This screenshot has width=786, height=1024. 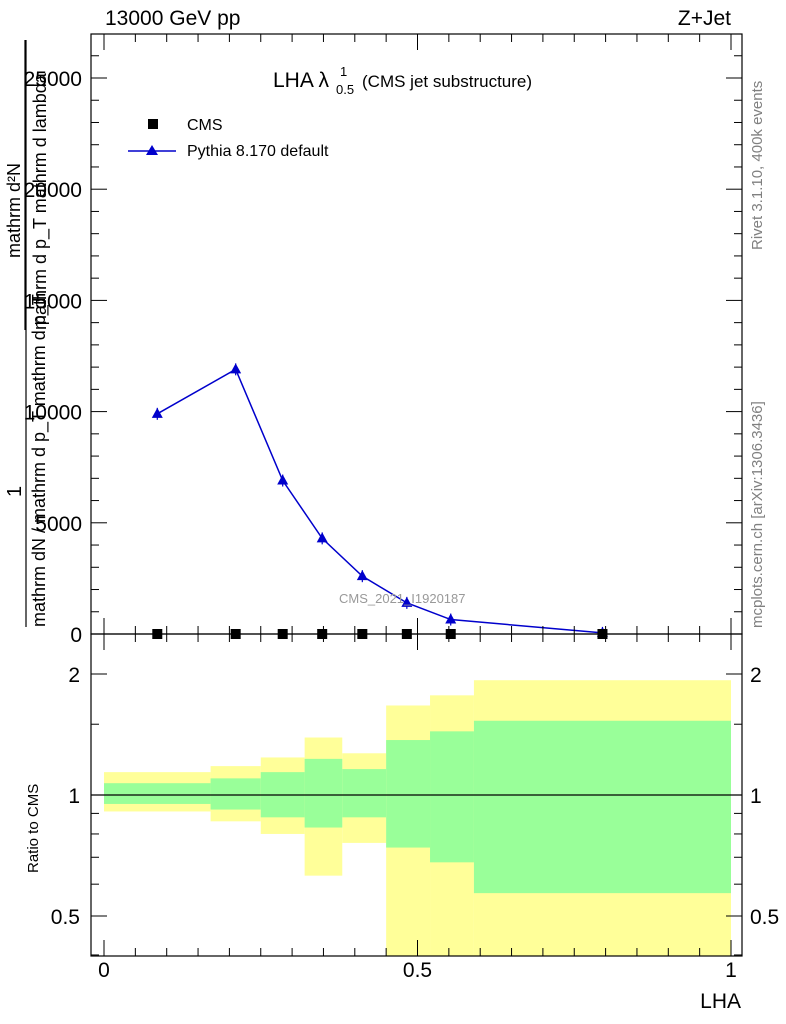 What do you see at coordinates (756, 675) in the screenshot?
I see `ratio-ytick-label-right: 2` at bounding box center [756, 675].